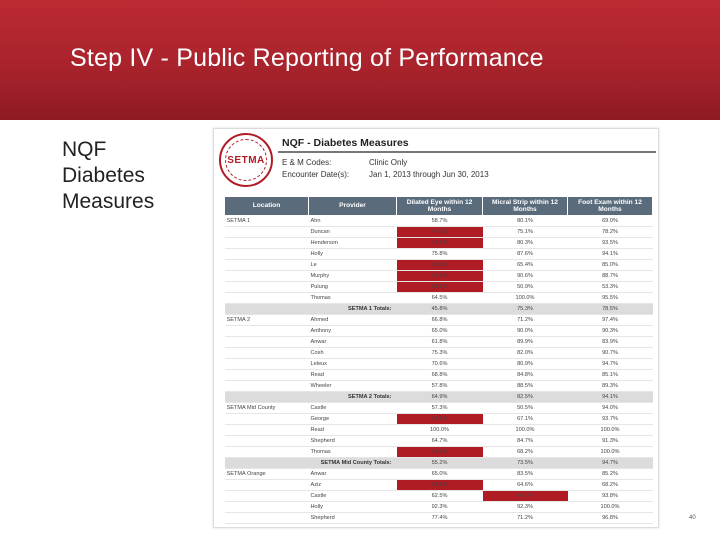 The image size is (720, 540). I want to click on measure-value-cell: 77.4%, so click(439, 518).